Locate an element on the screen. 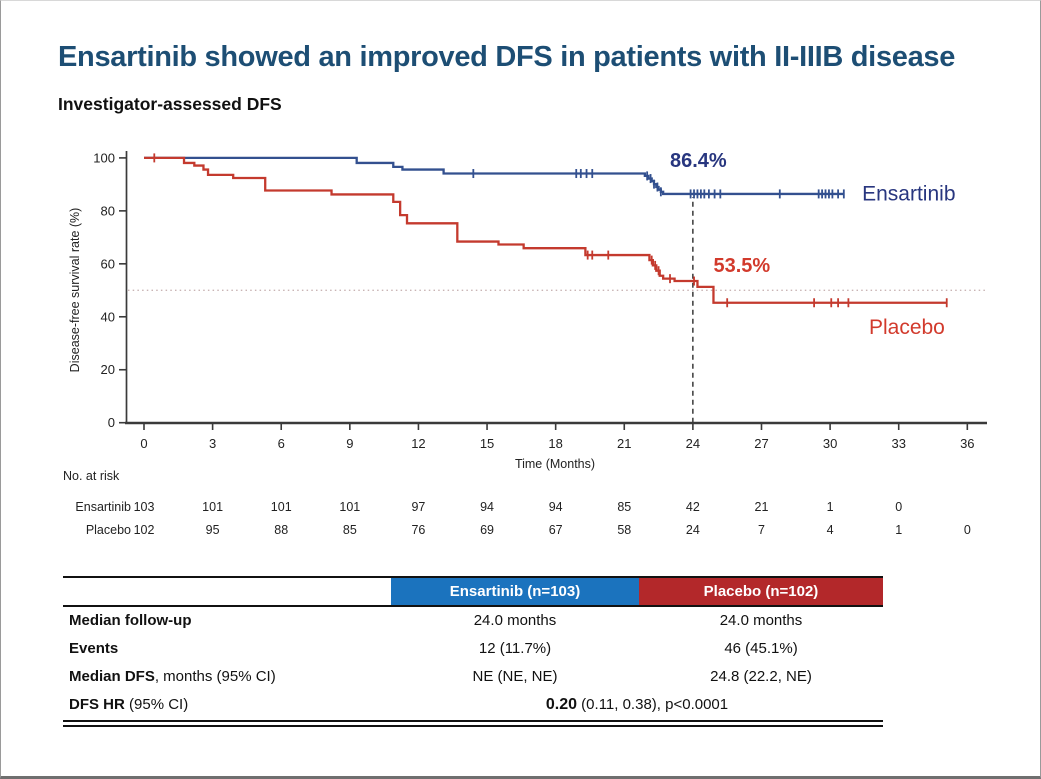 This screenshot has height=779, width=1041. summary-header-row: Ensartinib (n=103) Placebo (n=102) is located at coordinates (473, 592).